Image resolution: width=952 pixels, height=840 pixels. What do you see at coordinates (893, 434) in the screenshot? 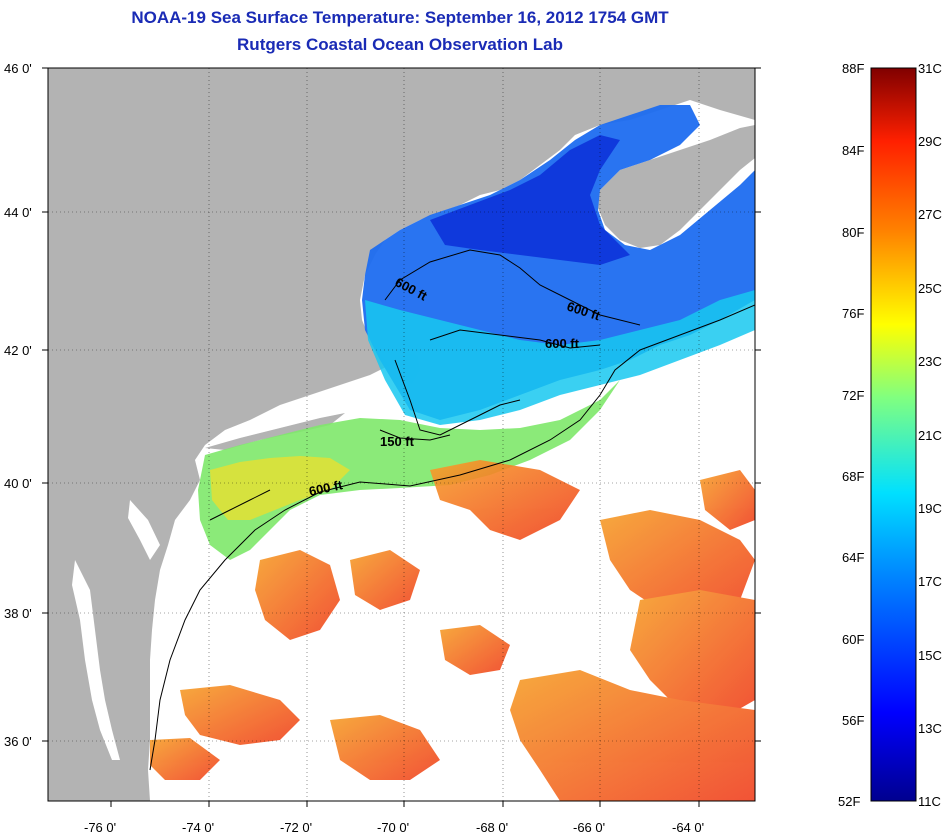
I see `colorbar` at bounding box center [893, 434].